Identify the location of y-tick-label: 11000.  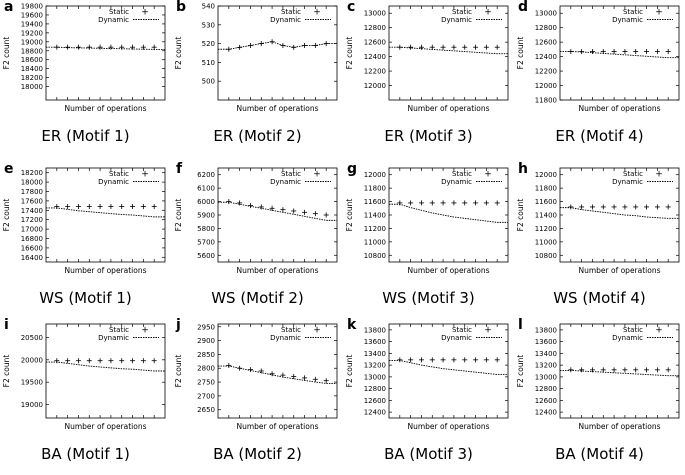
(375, 242).